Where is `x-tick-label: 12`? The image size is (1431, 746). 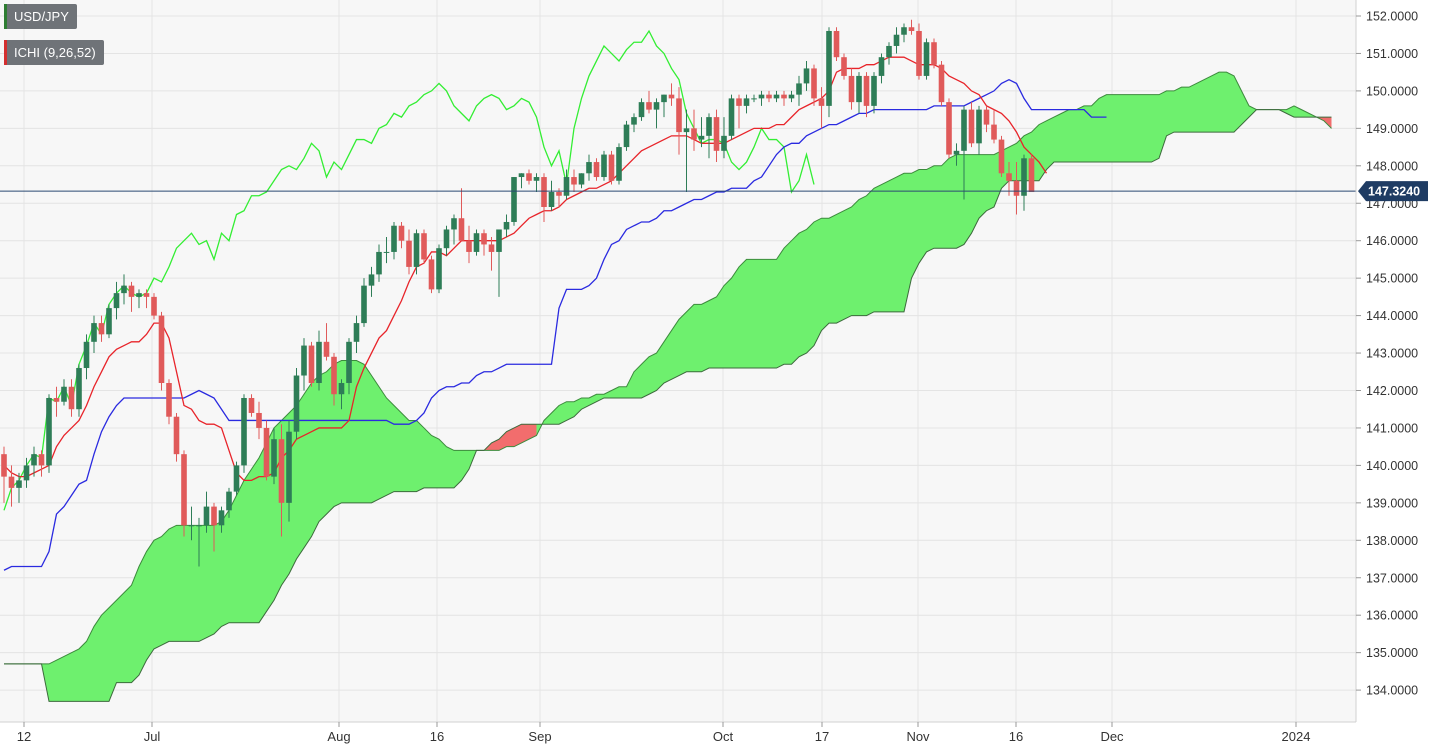
x-tick-label: 12 is located at coordinates (24, 736).